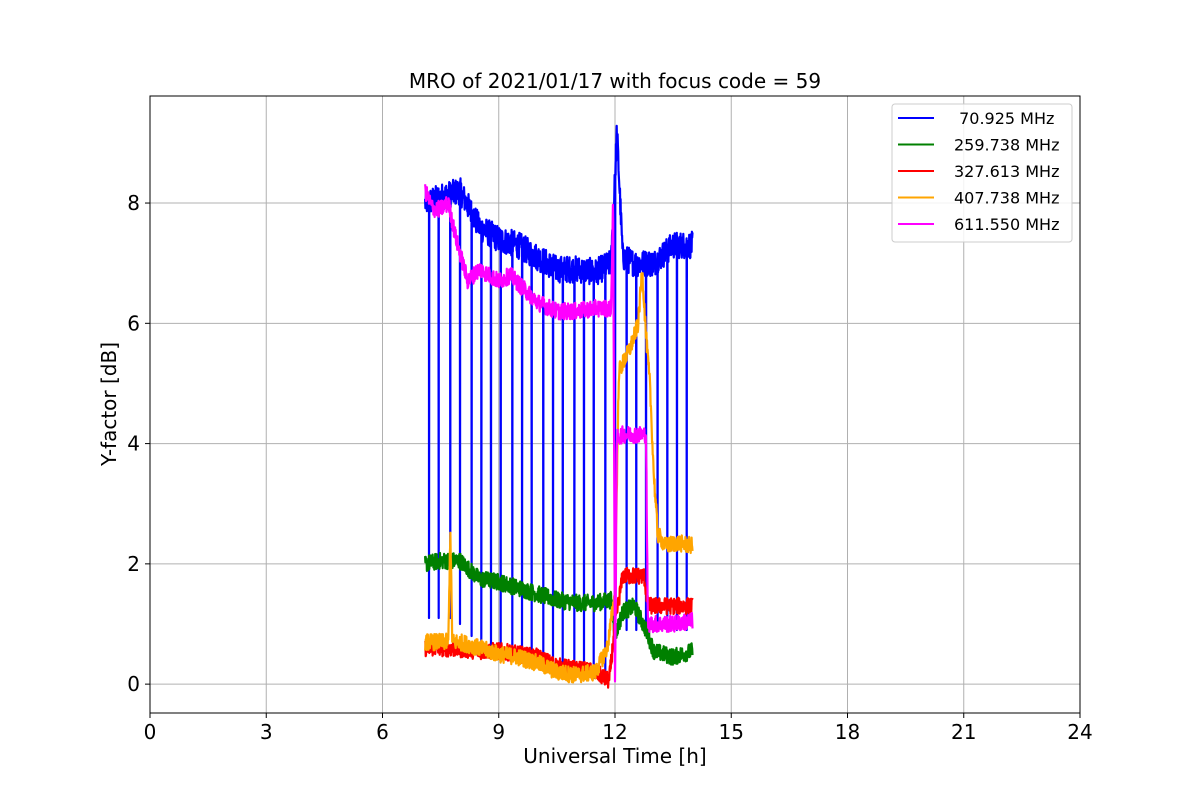 This screenshot has width=1200, height=800. What do you see at coordinates (150, 732) in the screenshot?
I see `x-tick-label-0: 0` at bounding box center [150, 732].